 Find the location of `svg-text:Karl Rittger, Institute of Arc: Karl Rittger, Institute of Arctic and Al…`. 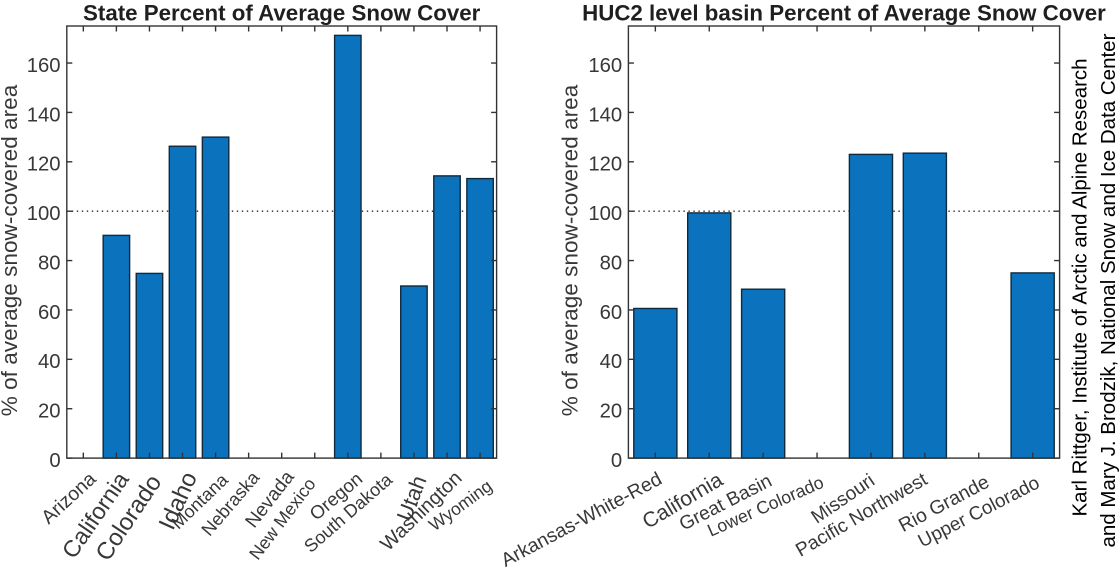

svg-text:Karl Rittger, Institute of Arc: Karl Rittger, Institute of Arctic and Al… is located at coordinates (1080, 287).